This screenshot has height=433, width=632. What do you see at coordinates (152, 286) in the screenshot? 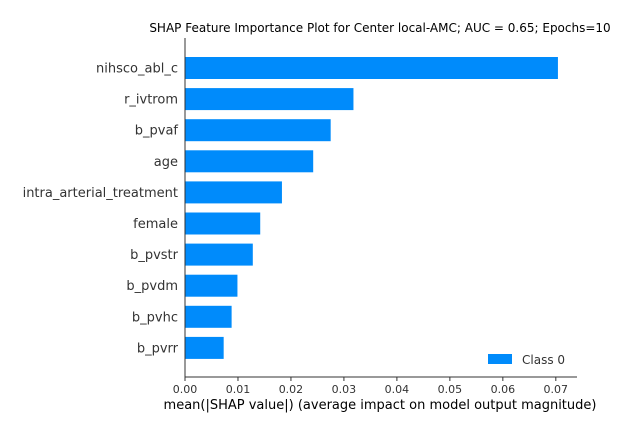
I see `y-tick-label: b_pvdm` at bounding box center [152, 286].